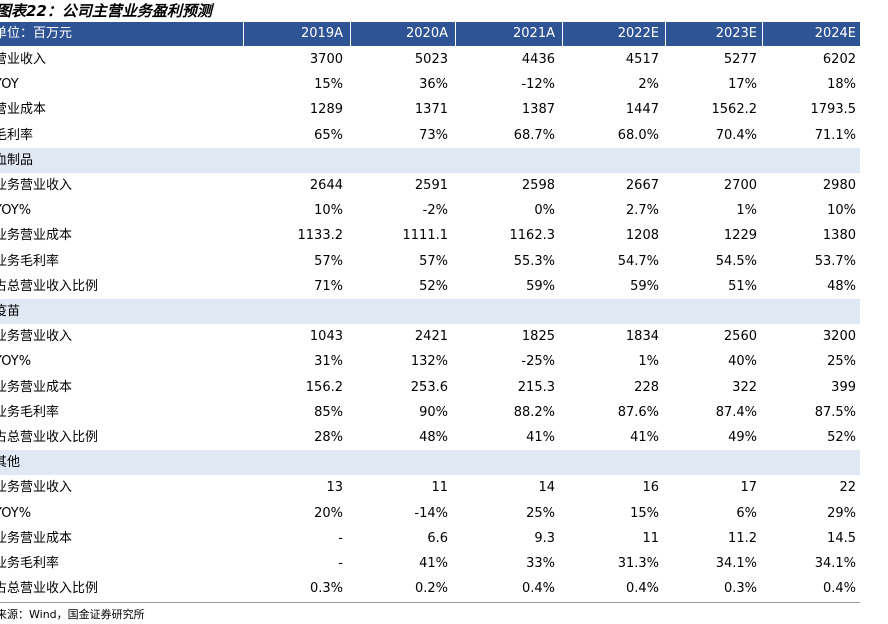  I want to click on table-cell: 40%, so click(742, 362).